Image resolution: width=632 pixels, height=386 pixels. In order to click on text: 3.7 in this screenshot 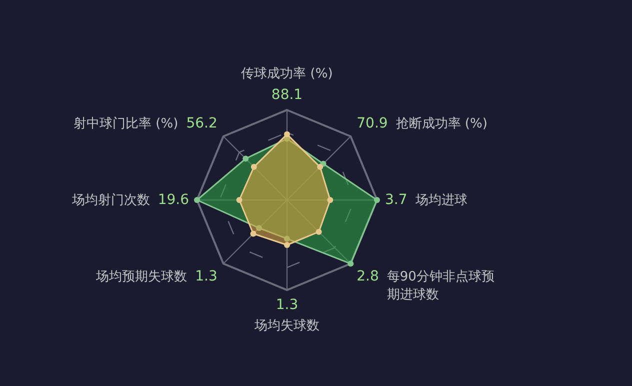, I will do `click(396, 200)`.